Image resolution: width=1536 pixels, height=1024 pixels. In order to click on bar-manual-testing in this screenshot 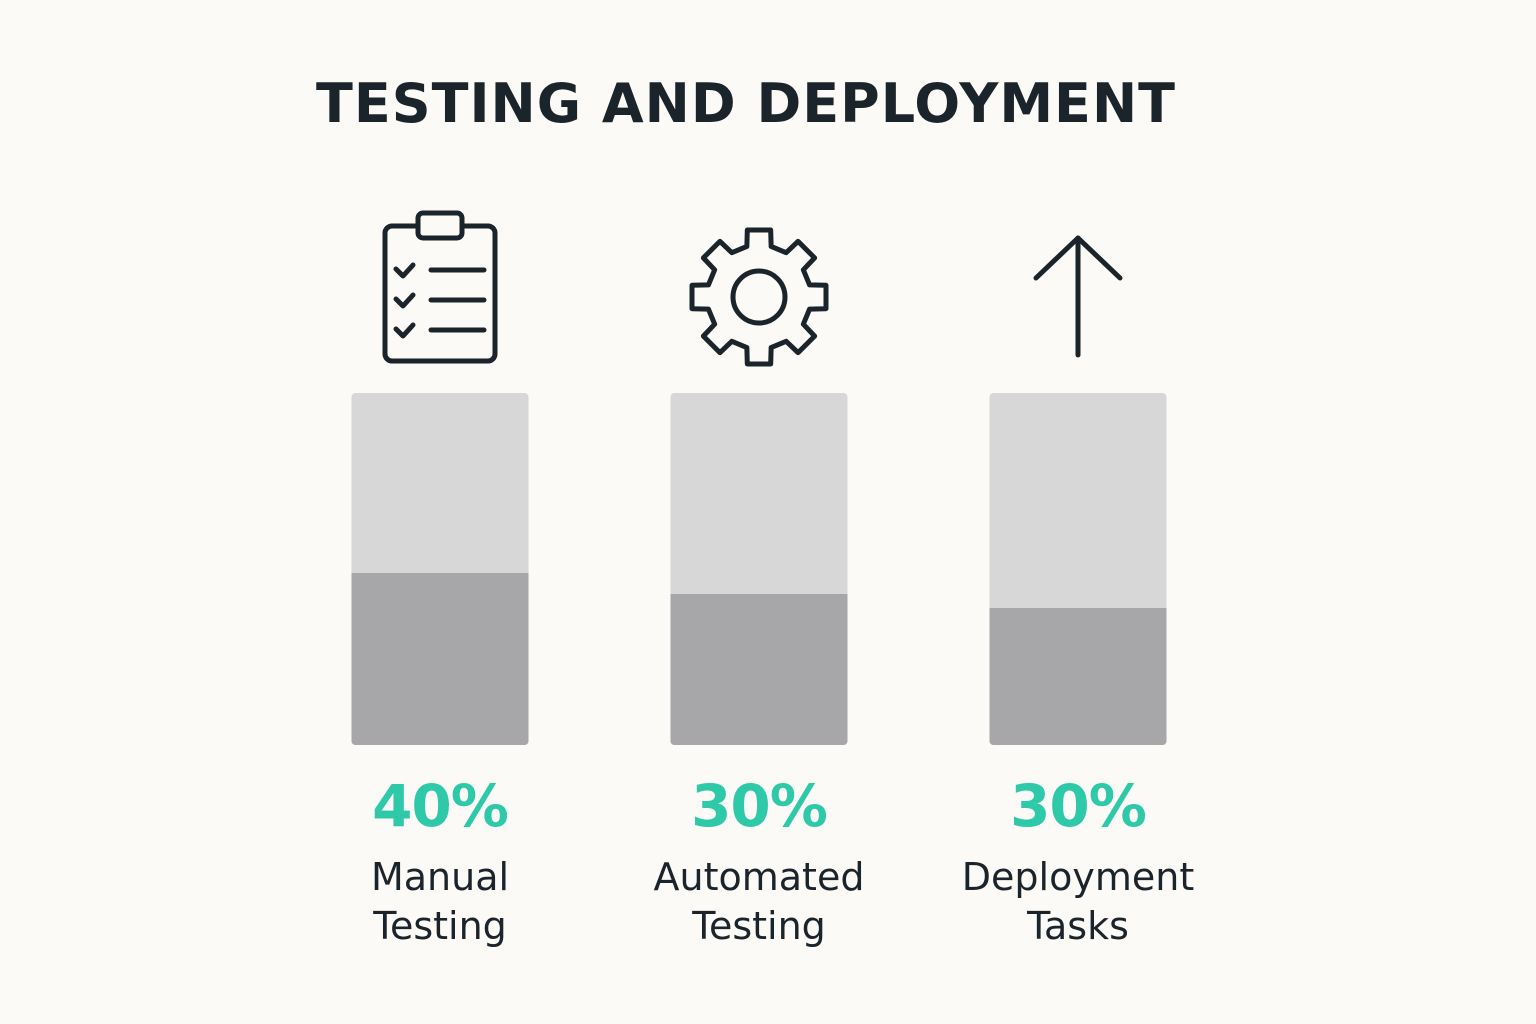, I will do `click(440, 658)`.